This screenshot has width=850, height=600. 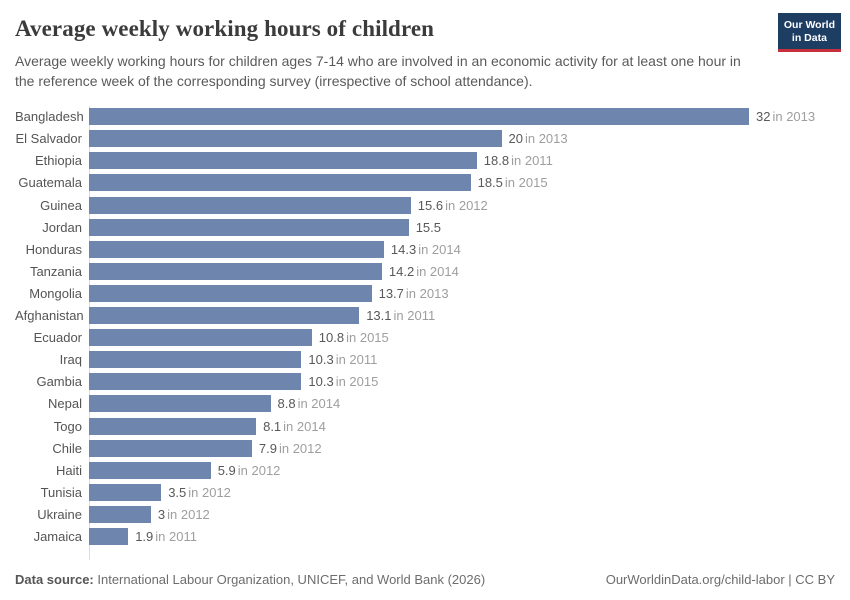 I want to click on bar-row: Guatemala 18.5 in 2015, so click(x=425, y=183).